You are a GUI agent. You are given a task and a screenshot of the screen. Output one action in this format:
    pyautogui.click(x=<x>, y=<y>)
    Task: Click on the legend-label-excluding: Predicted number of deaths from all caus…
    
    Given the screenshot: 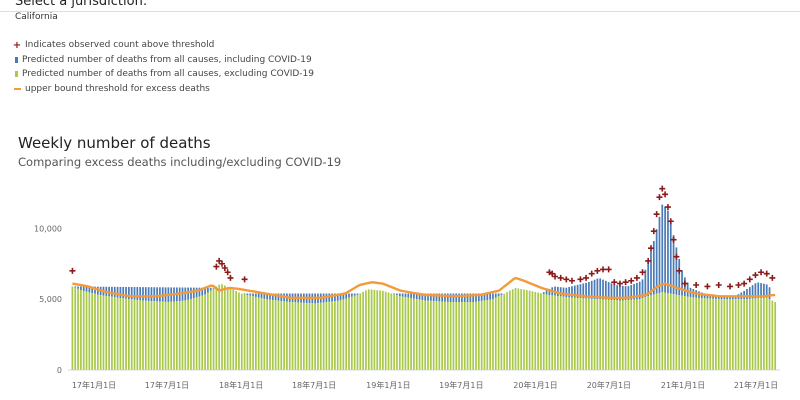 What is the action you would take?
    pyautogui.click(x=168, y=74)
    